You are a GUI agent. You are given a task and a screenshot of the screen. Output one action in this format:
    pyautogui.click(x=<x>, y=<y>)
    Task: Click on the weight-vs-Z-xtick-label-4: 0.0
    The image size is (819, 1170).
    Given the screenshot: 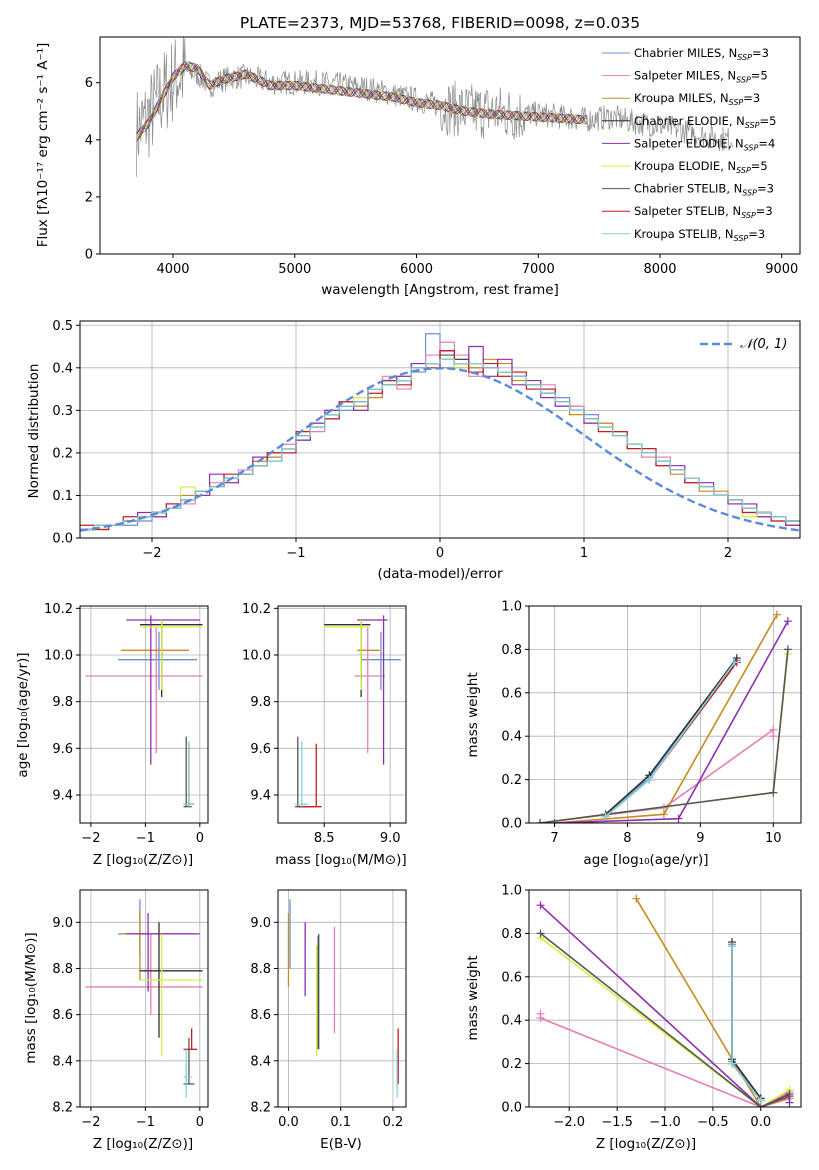 What is the action you would take?
    pyautogui.click(x=760, y=1122)
    